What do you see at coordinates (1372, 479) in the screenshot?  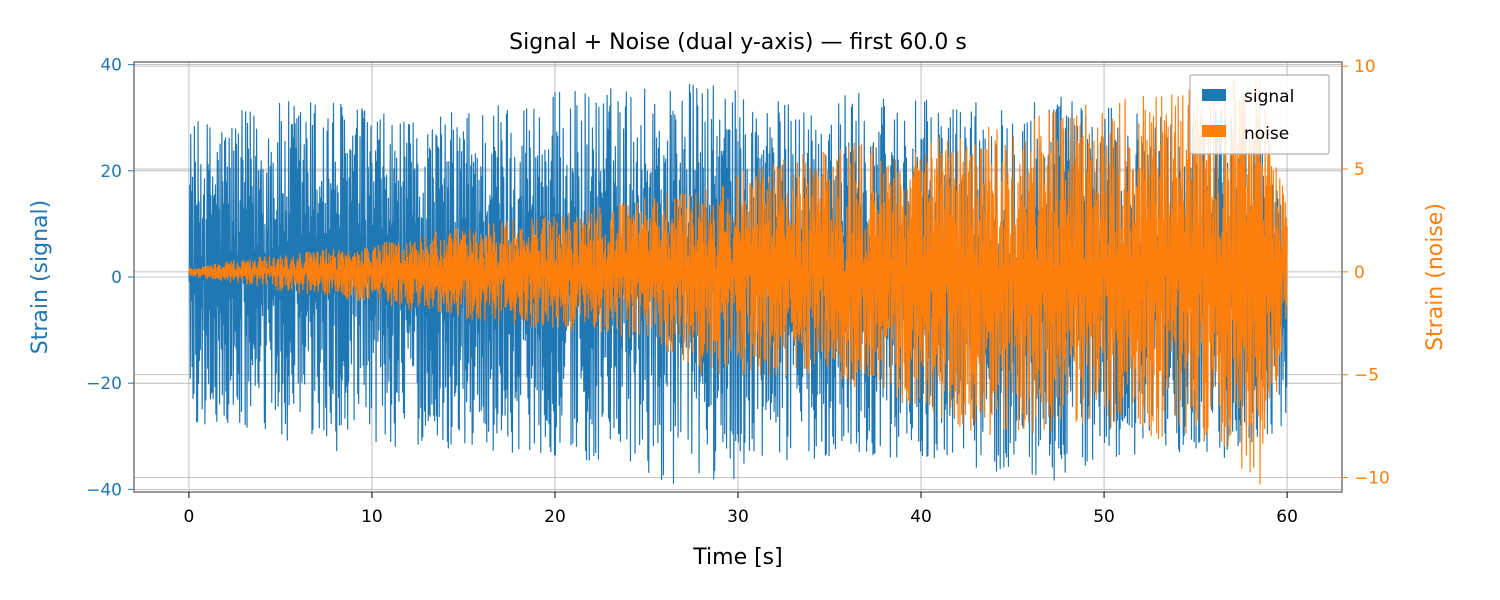 I see `y-right-tick-label: −10` at bounding box center [1372, 479].